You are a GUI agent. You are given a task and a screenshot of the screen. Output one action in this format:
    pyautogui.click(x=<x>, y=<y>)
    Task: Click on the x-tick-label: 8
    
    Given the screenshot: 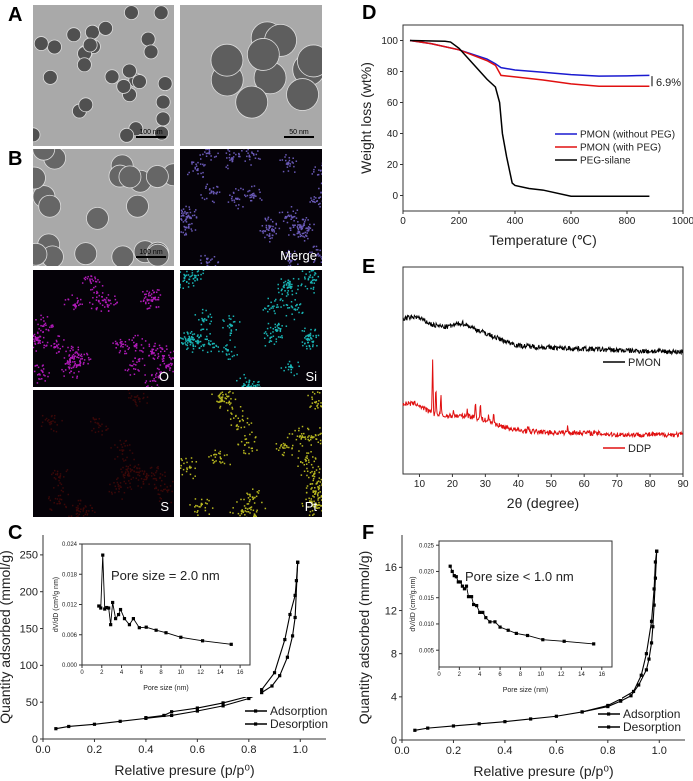 What is the action you would take?
    pyautogui.click(x=161, y=673)
    